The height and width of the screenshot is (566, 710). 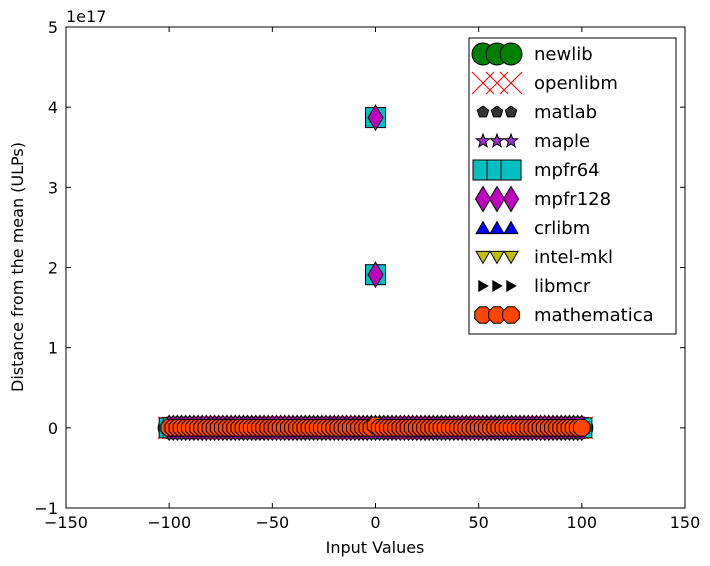 What do you see at coordinates (567, 170) in the screenshot?
I see `legend-label-mpfr64: mpfr64` at bounding box center [567, 170].